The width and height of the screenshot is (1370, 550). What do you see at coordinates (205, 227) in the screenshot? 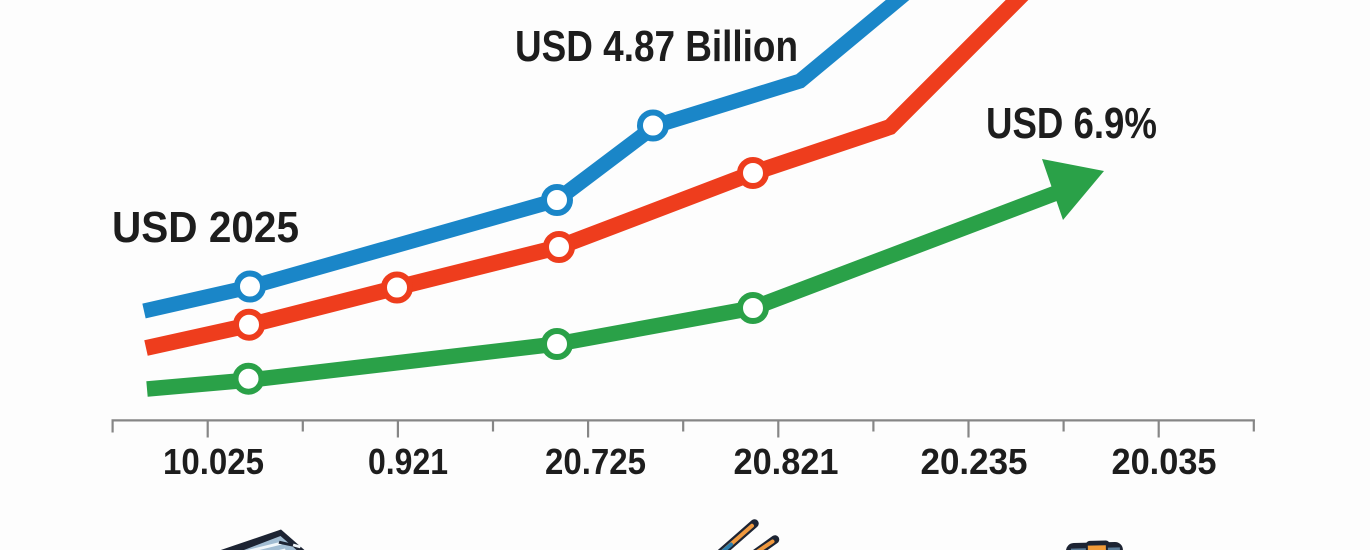
I see `svg-text: USD 2025` at bounding box center [205, 227].